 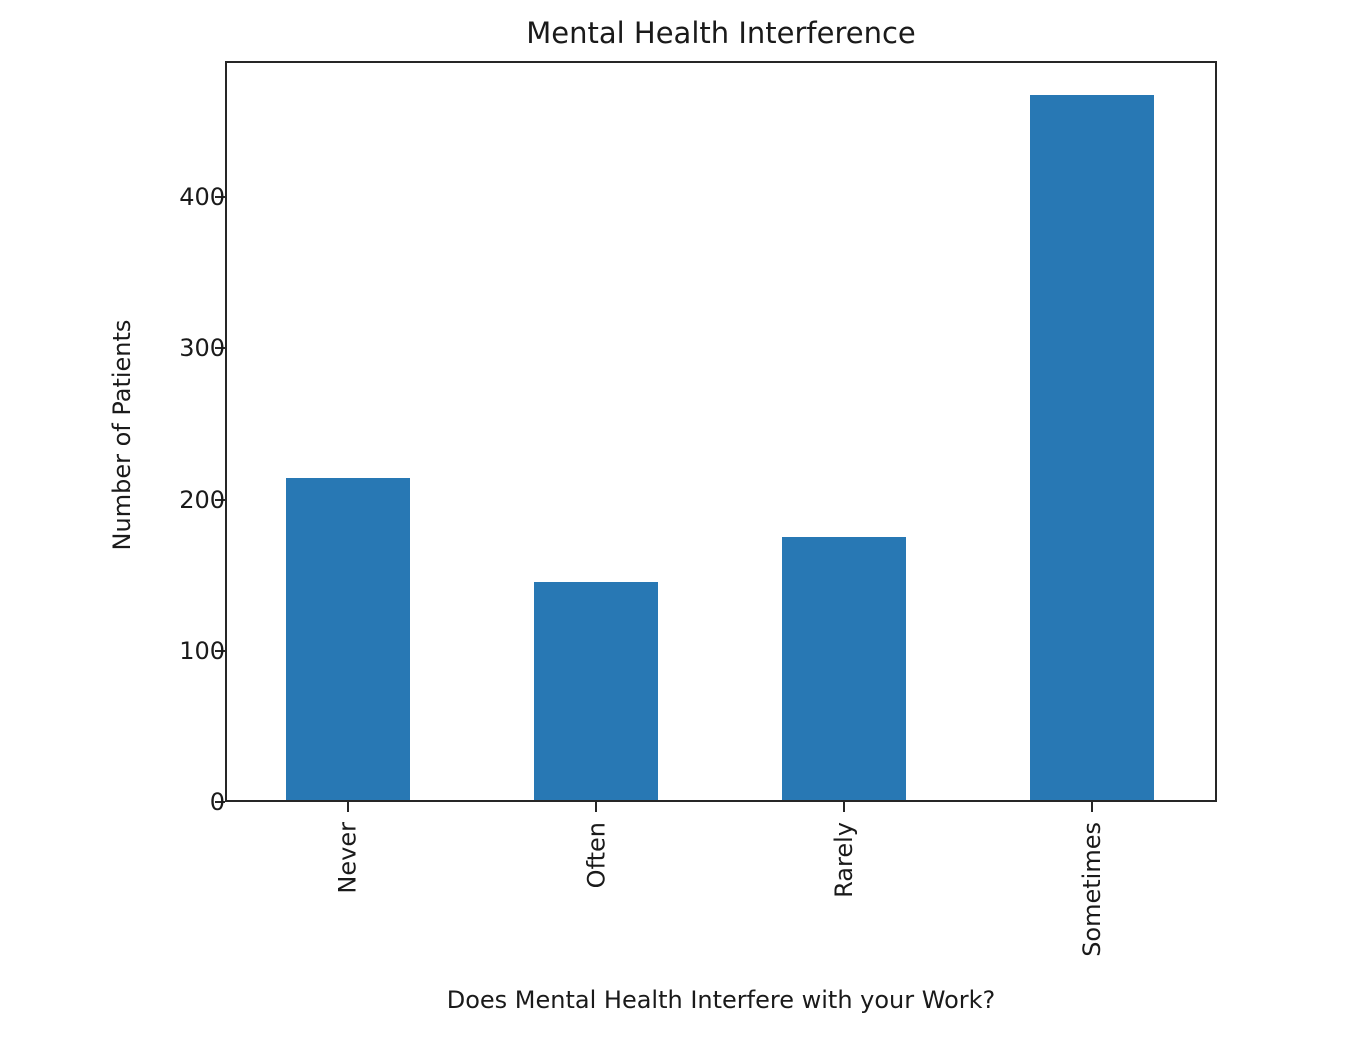 What do you see at coordinates (1092, 447) in the screenshot?
I see `bar-sometimes` at bounding box center [1092, 447].